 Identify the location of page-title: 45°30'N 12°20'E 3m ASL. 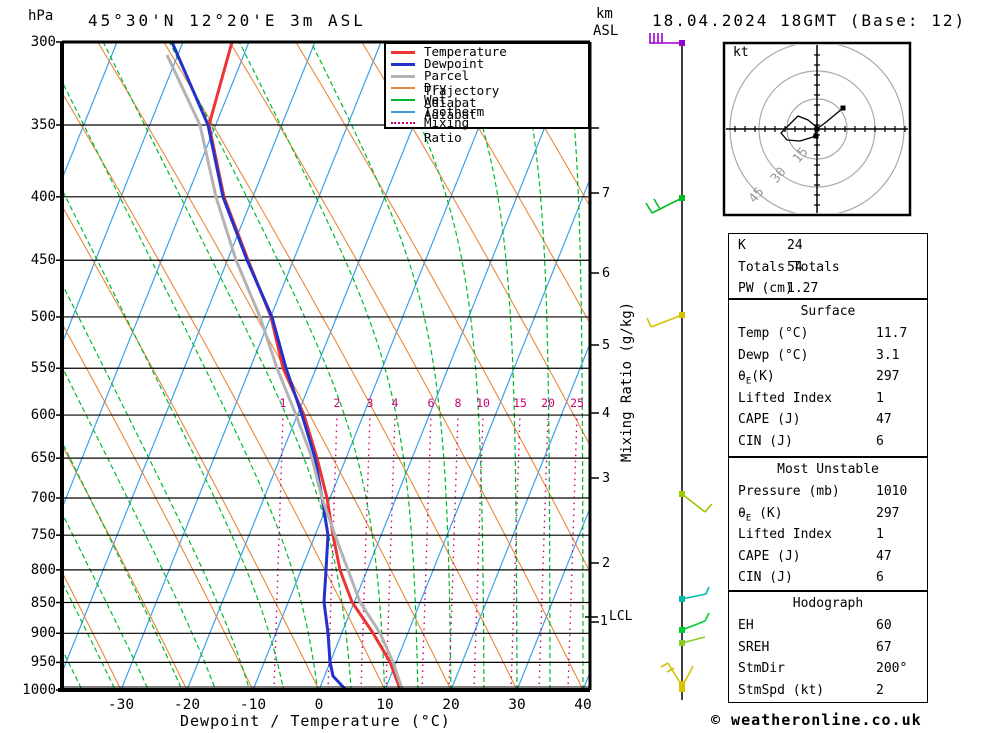
(227, 20).